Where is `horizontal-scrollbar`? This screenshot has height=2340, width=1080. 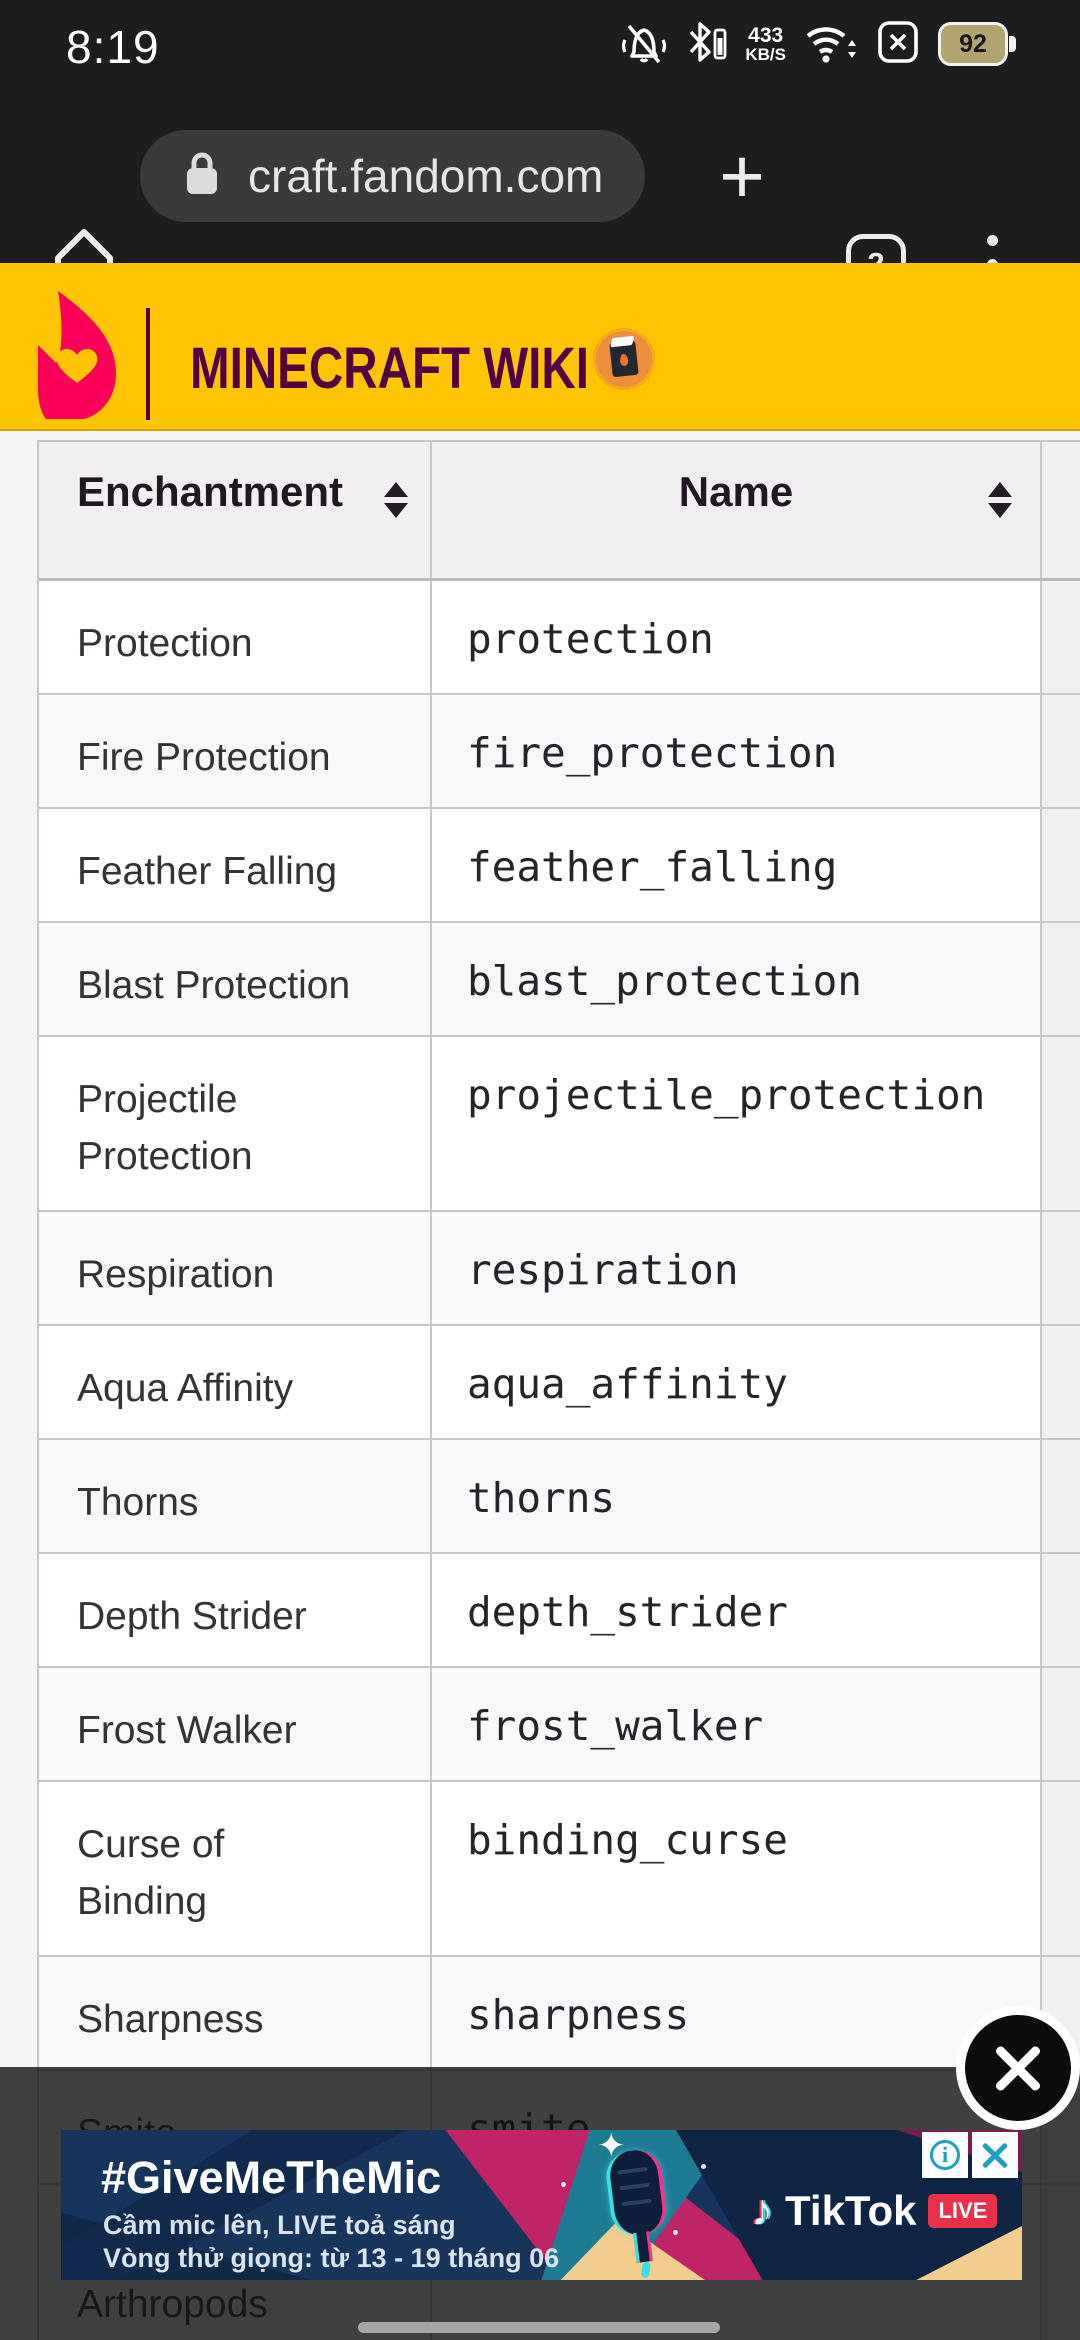 horizontal-scrollbar is located at coordinates (539, 2327).